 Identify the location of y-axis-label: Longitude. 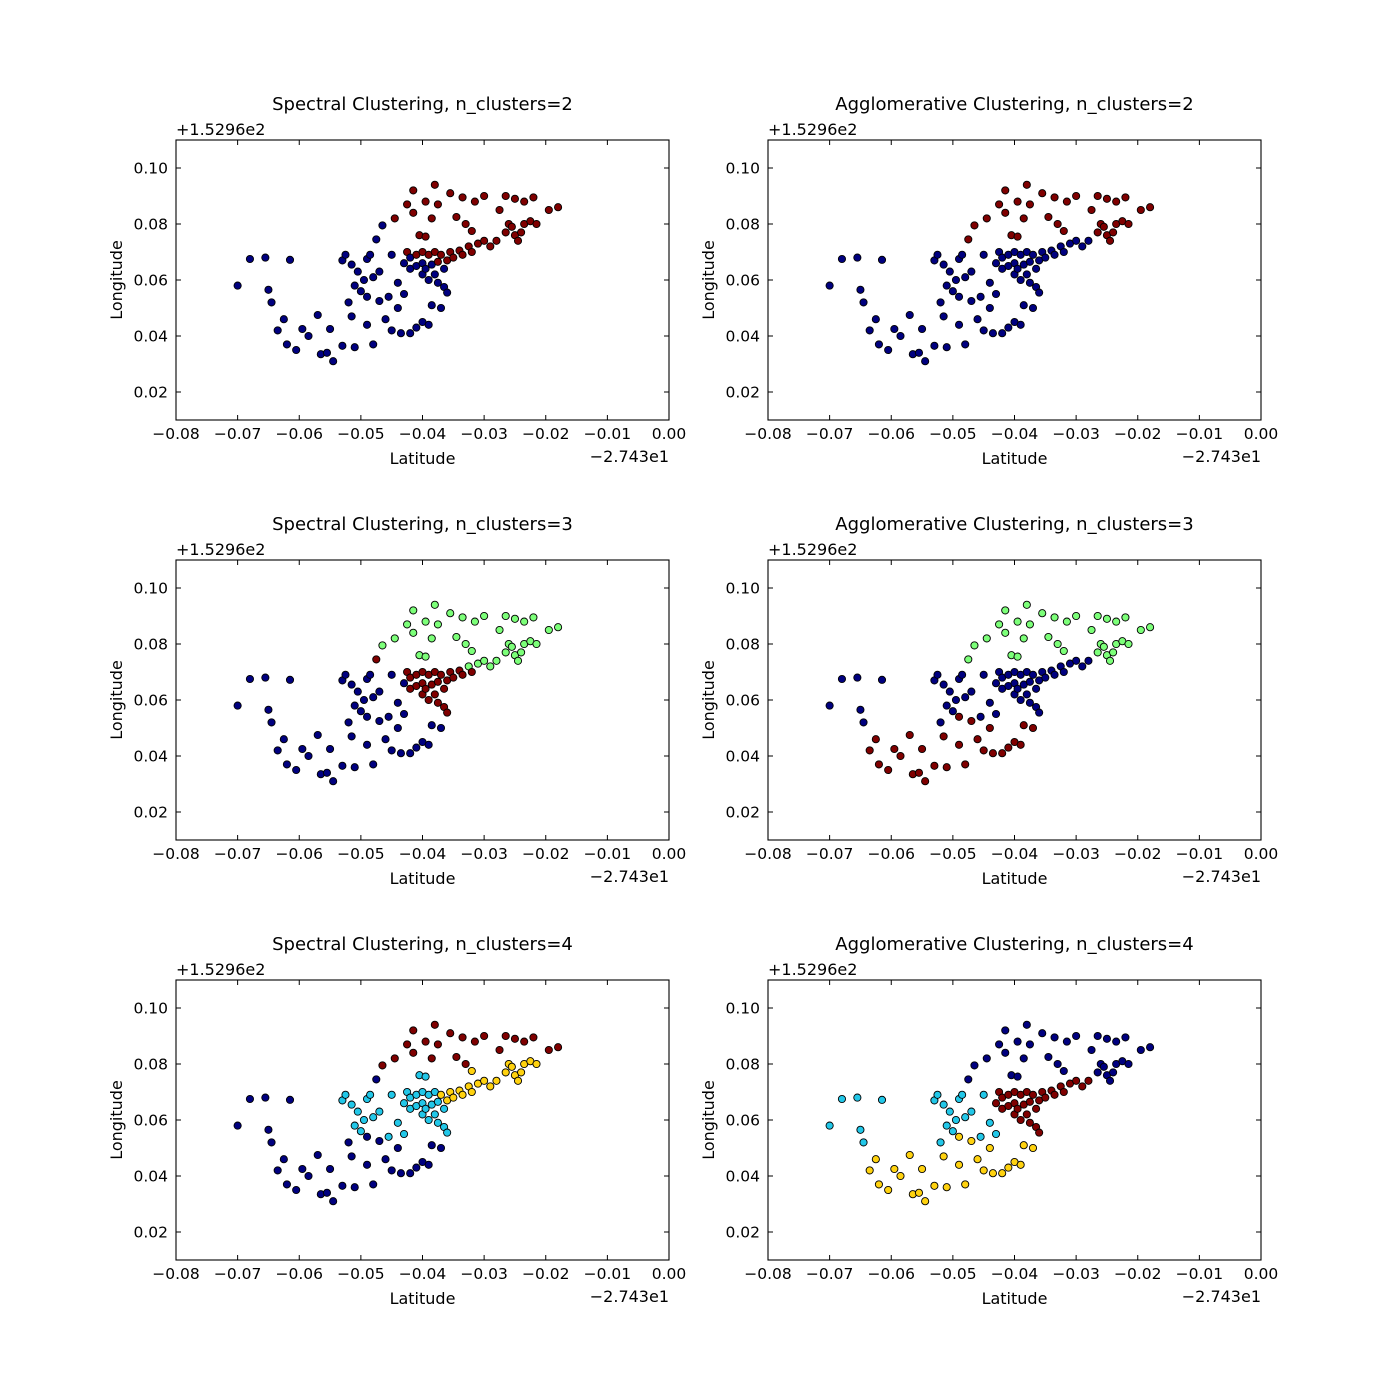
(708, 1120).